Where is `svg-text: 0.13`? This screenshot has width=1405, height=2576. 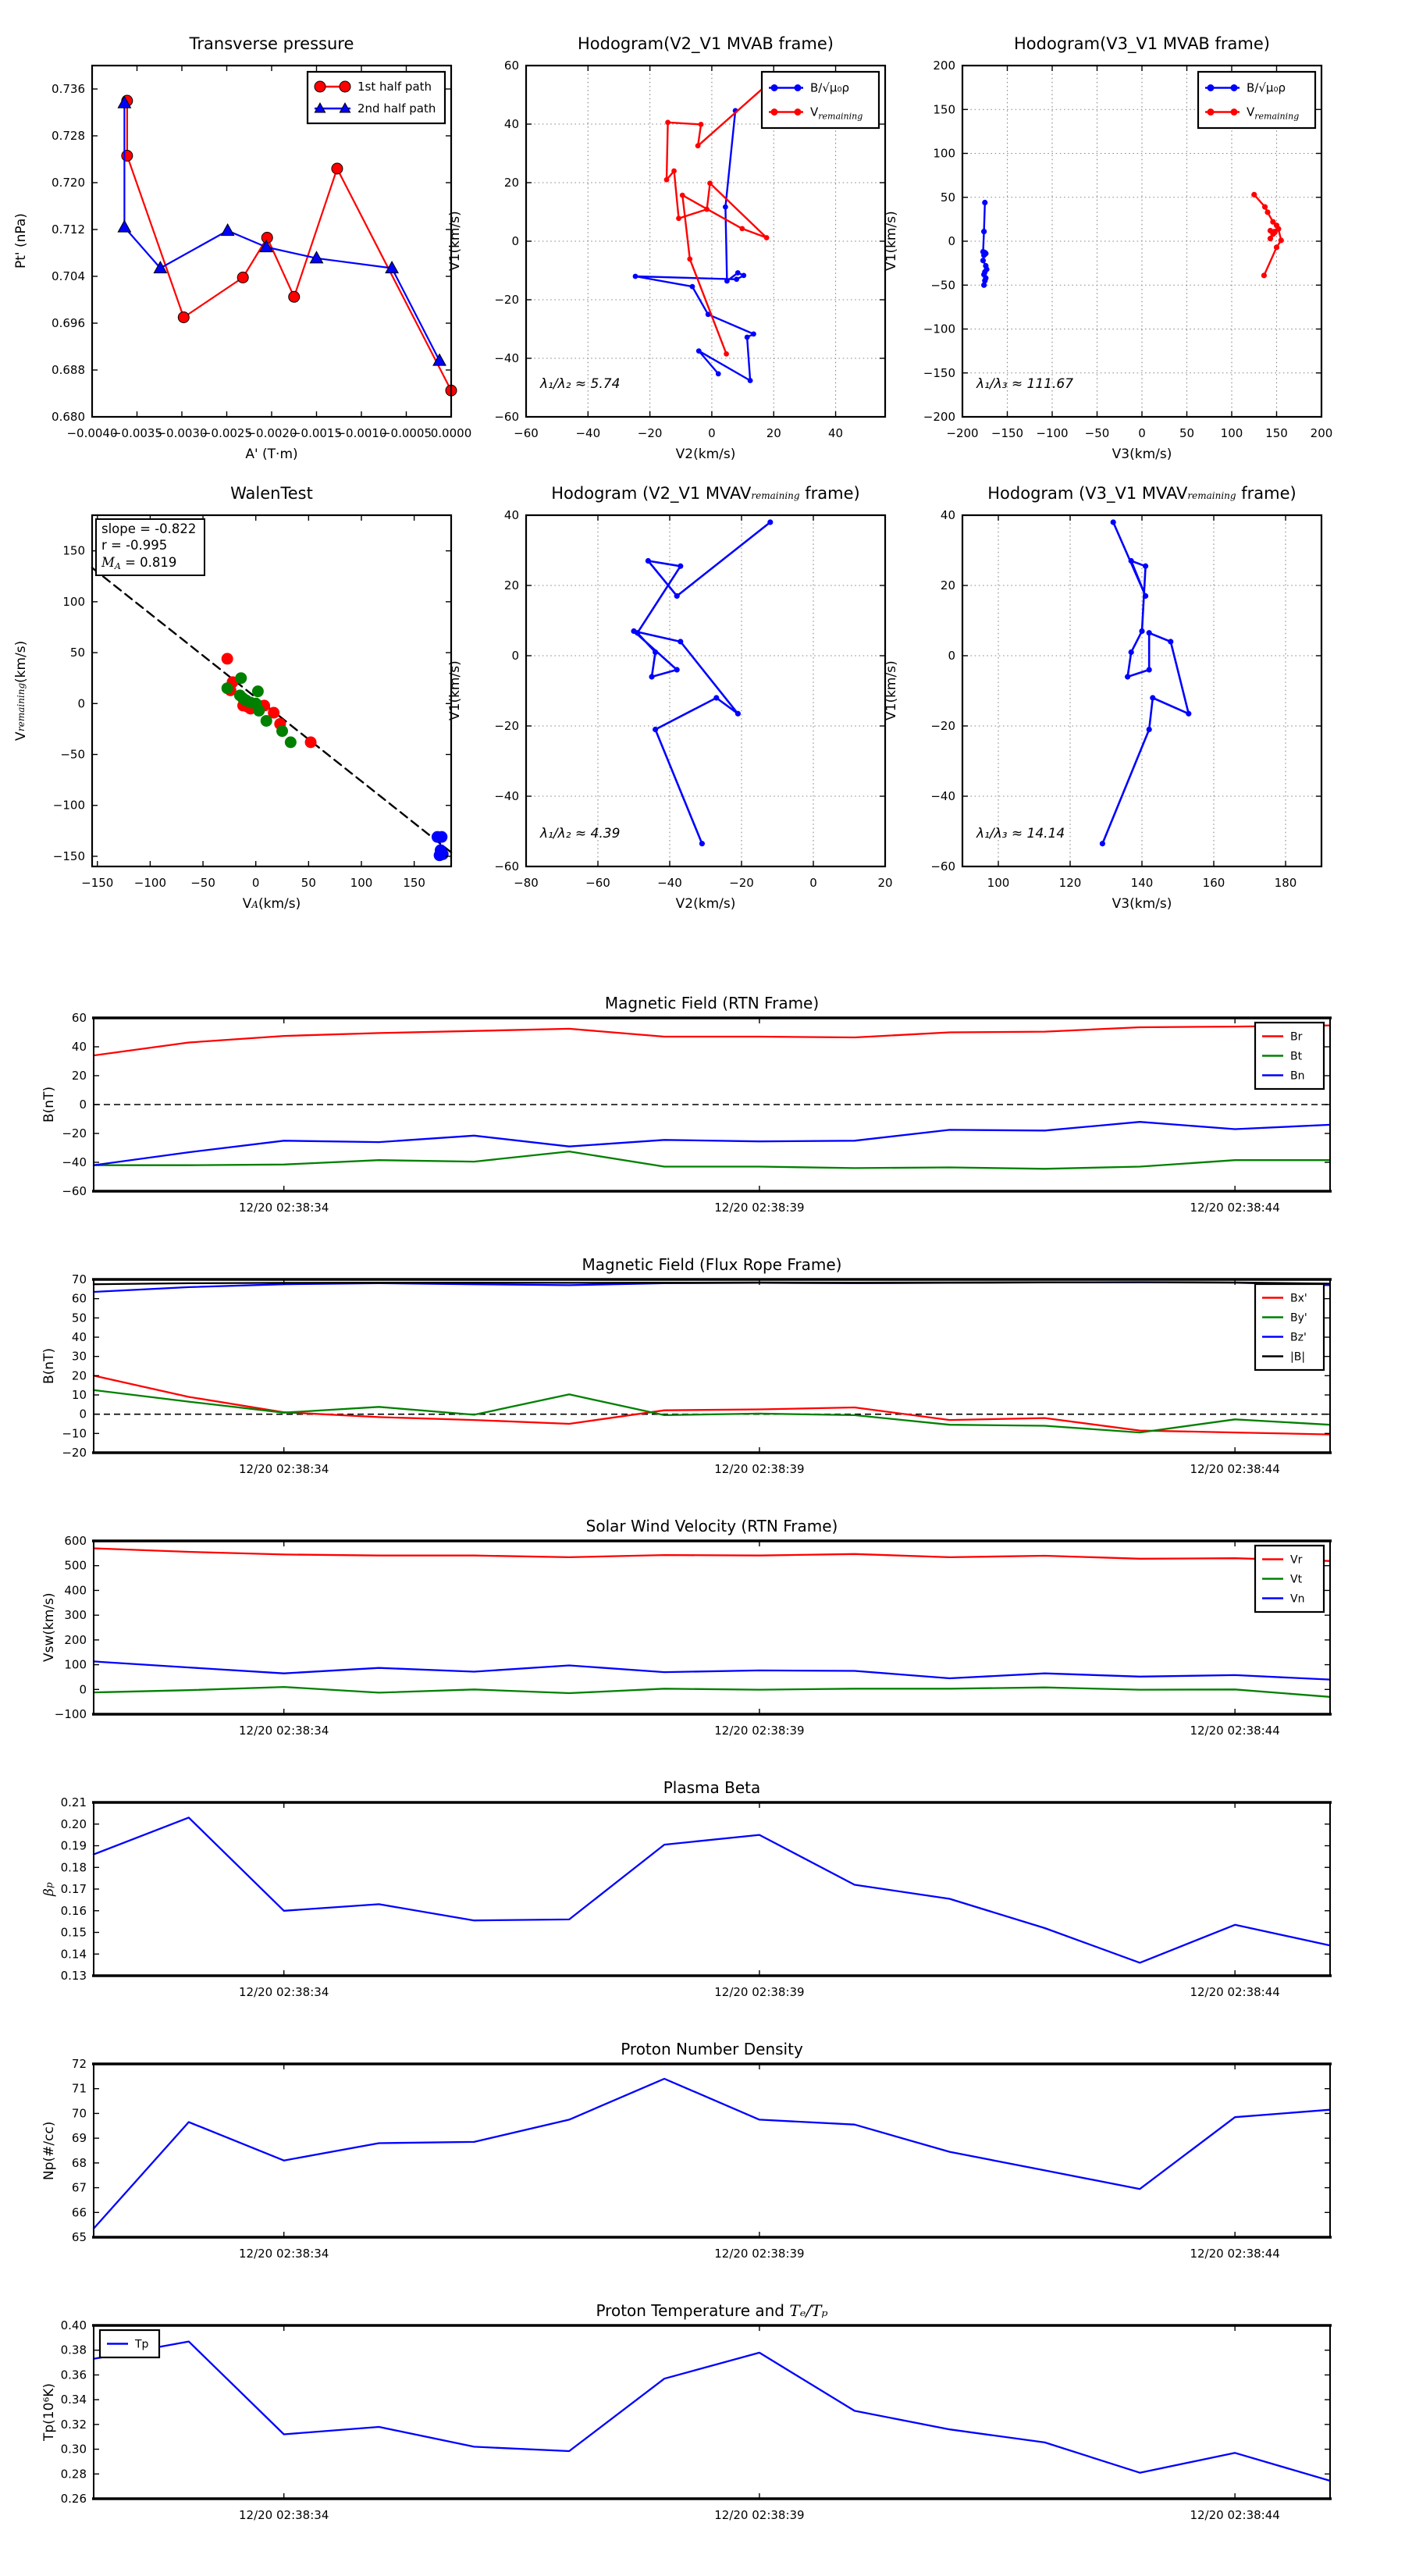 svg-text: 0.13 is located at coordinates (74, 1976).